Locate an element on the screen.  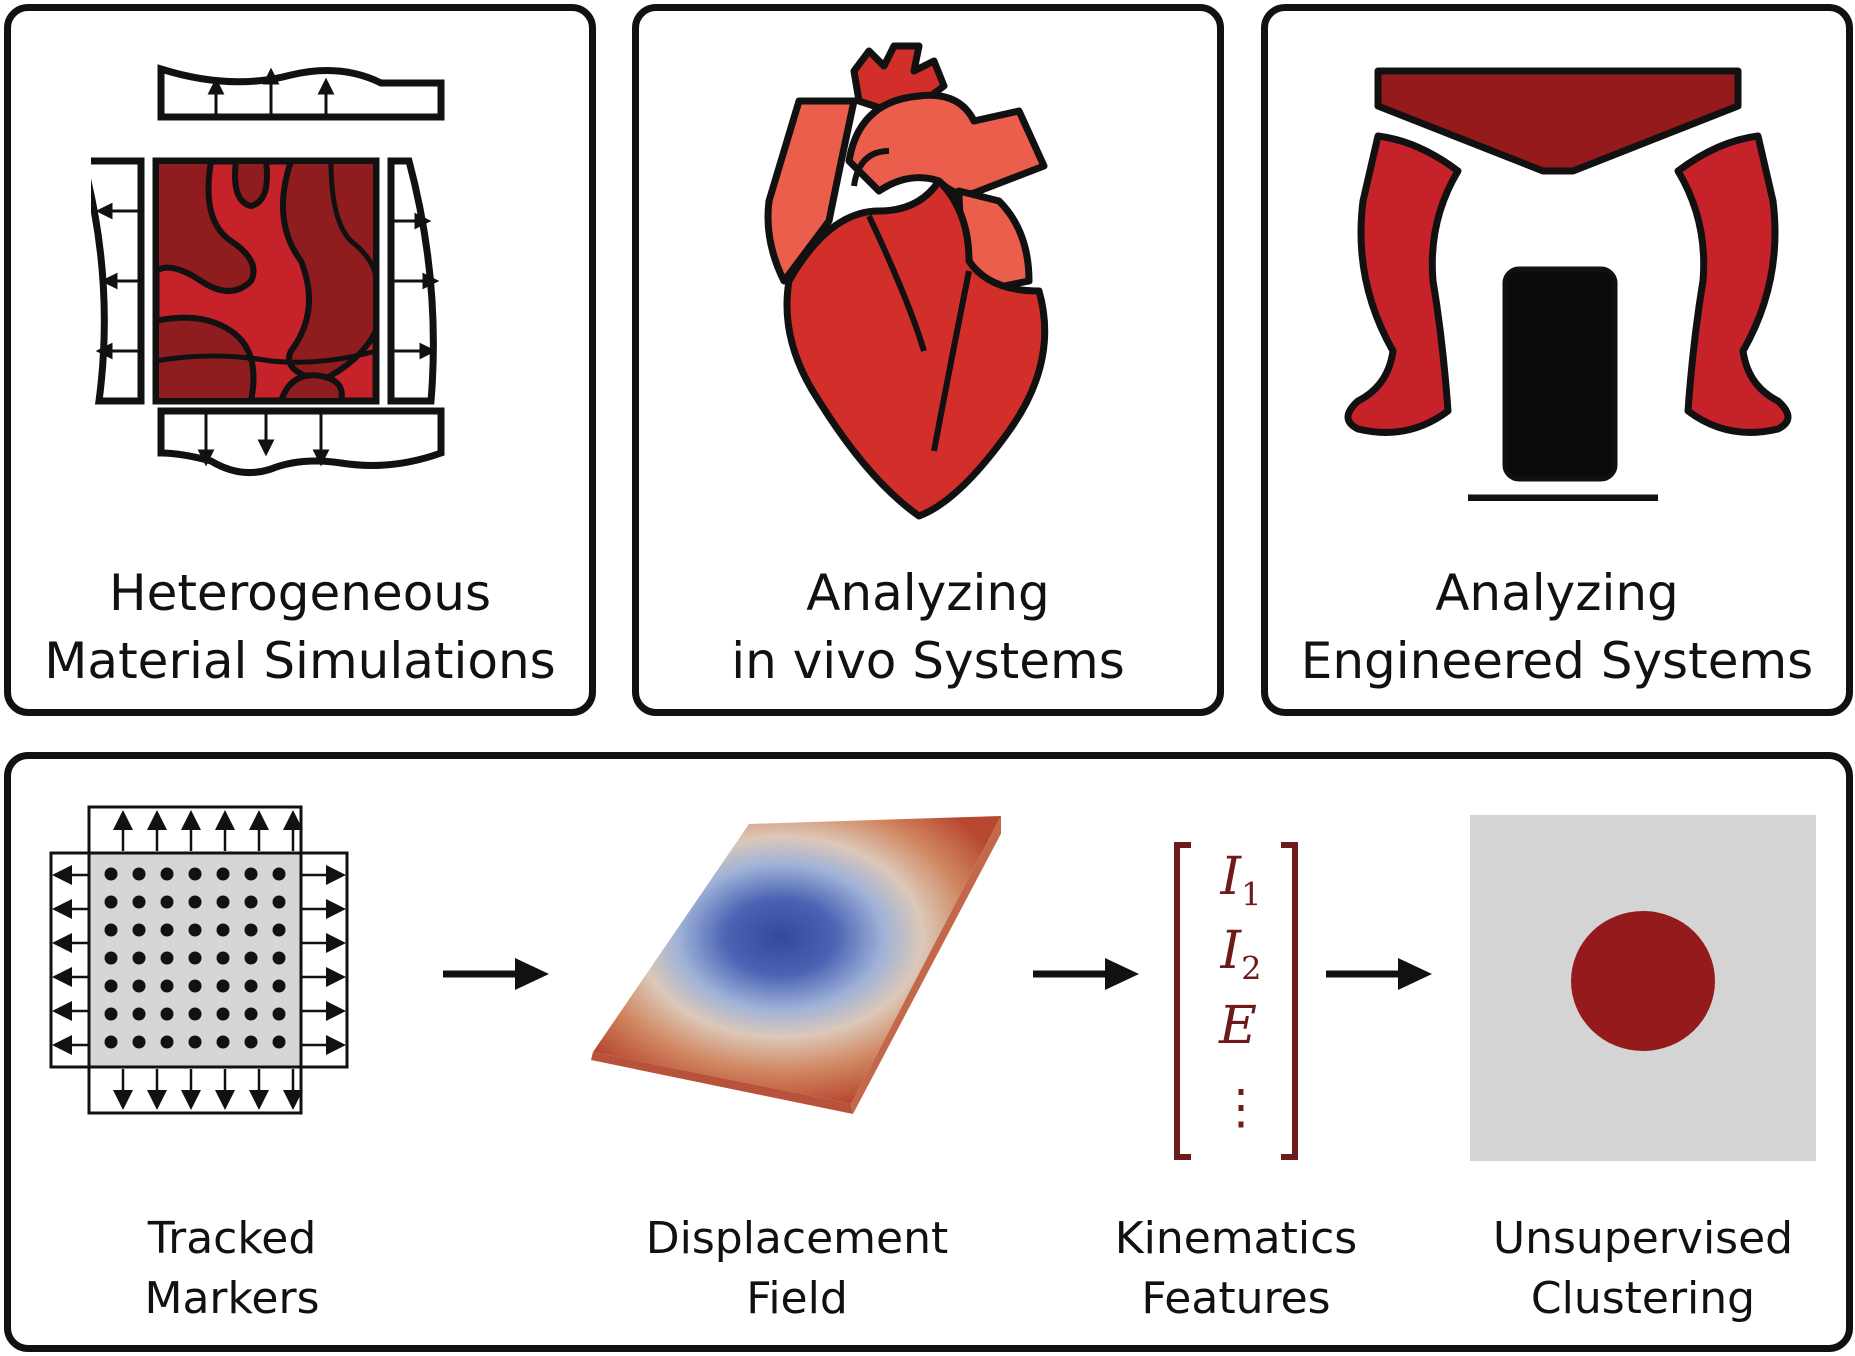
step-tracked-markers-label: Tracked Markers is located at coordinates (232, 1269).